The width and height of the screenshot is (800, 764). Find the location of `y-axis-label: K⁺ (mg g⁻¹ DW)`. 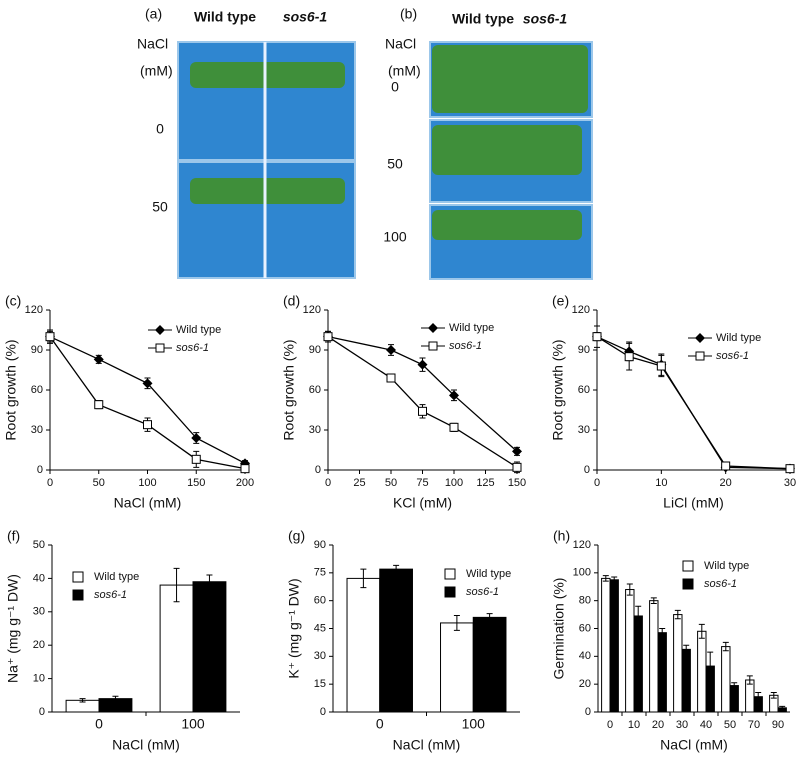

y-axis-label: K⁺ (mg g⁻¹ DW) is located at coordinates (294, 628).